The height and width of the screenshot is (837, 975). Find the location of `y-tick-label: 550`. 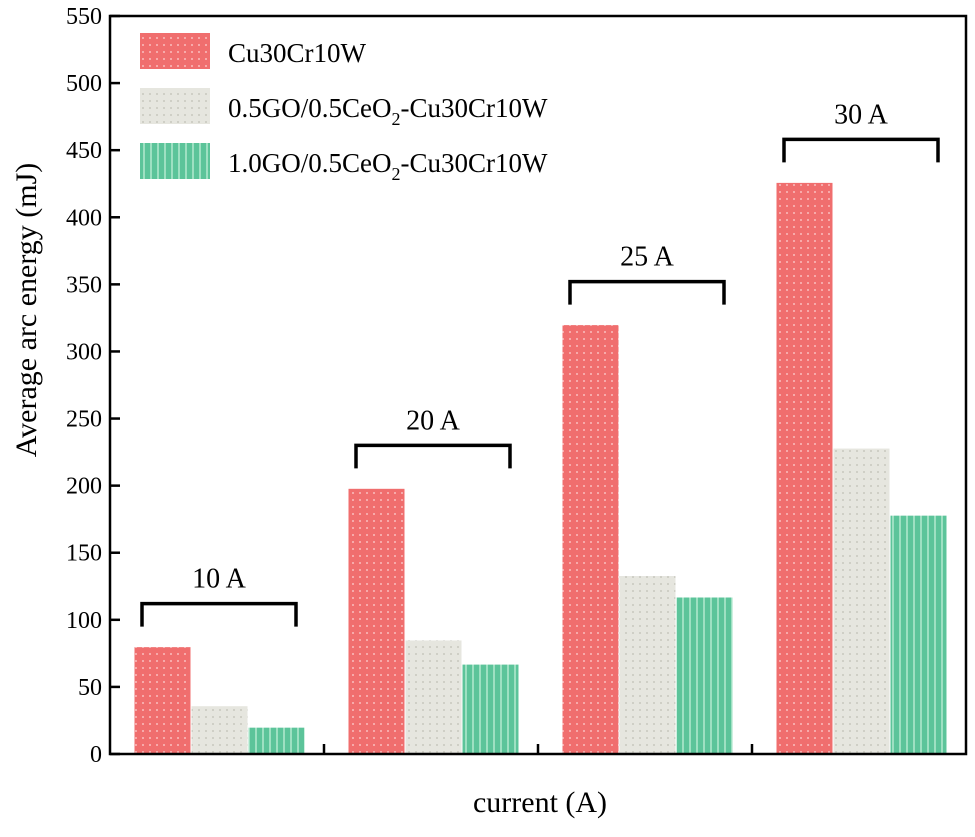

y-tick-label: 550 is located at coordinates (84, 17).